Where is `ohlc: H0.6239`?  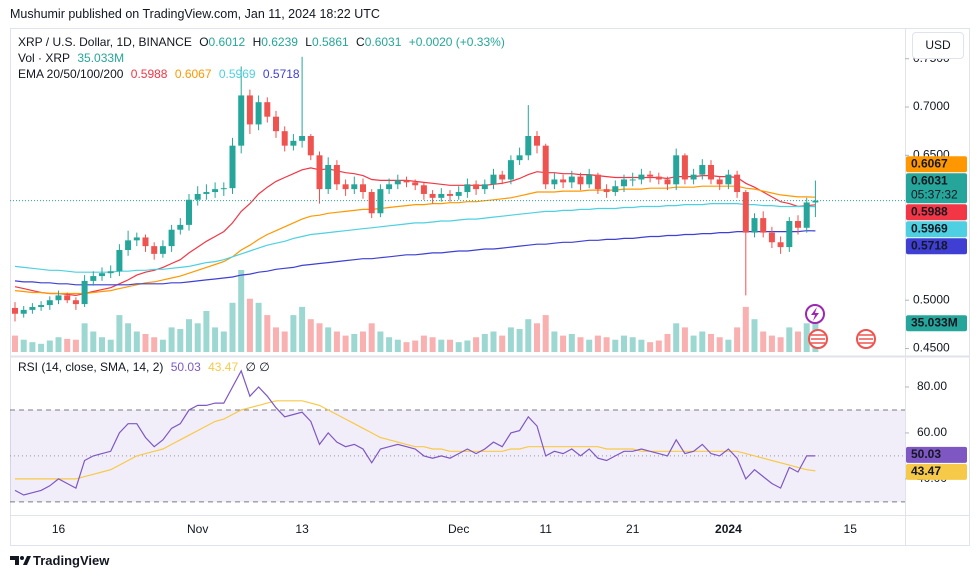 ohlc: H0.6239 is located at coordinates (275, 42).